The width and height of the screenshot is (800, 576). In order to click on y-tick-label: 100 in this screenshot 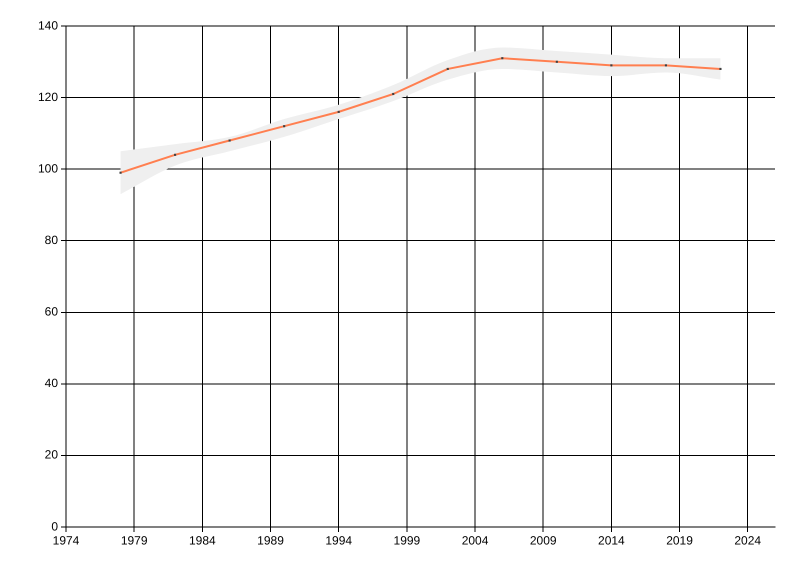, I will do `click(48, 168)`.